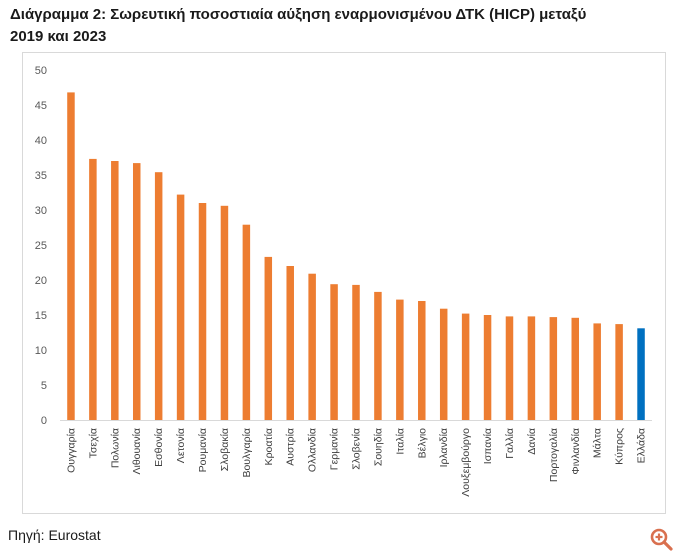 The height and width of the screenshot is (556, 680). I want to click on y-tick-label: 25, so click(41, 246).